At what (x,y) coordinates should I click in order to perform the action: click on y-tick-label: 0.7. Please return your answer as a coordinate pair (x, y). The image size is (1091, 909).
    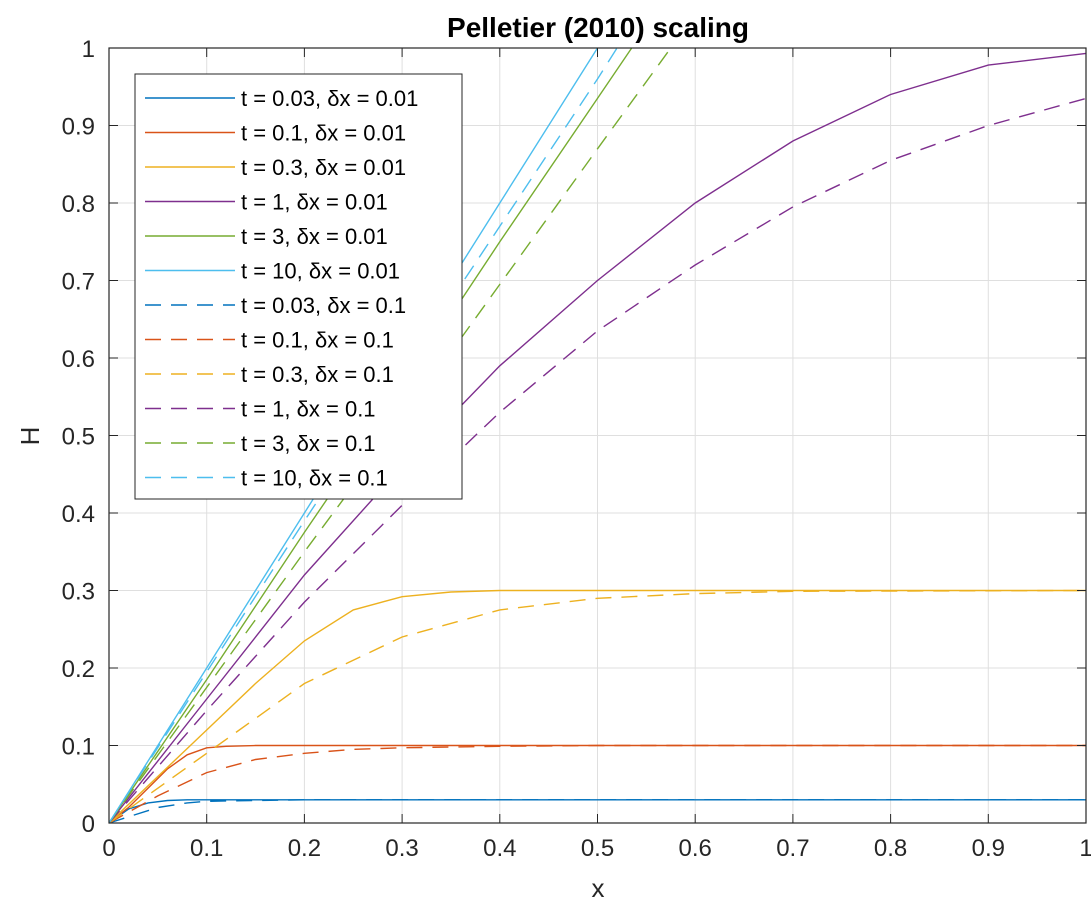
    Looking at the image, I should click on (78, 282).